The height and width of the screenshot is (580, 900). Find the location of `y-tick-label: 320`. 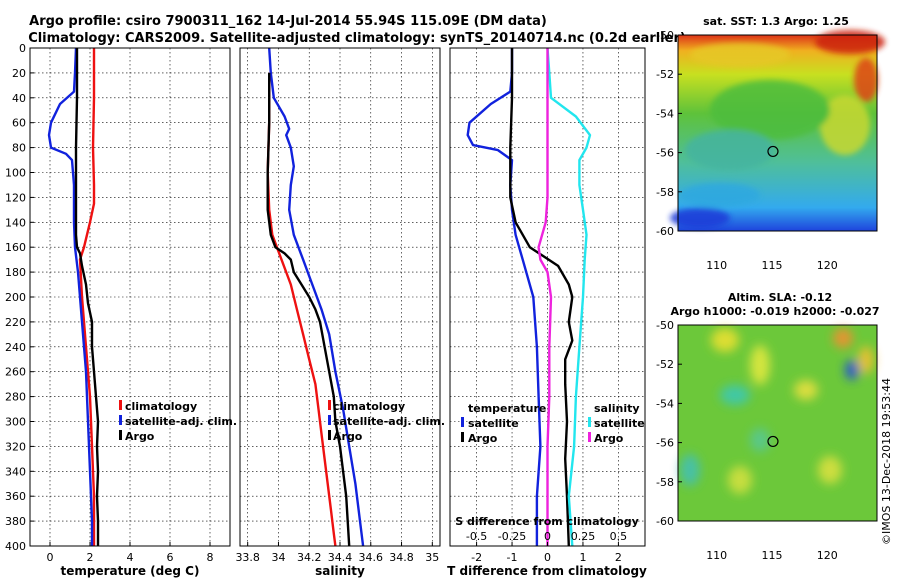

y-tick-label: 320 is located at coordinates (15, 446).